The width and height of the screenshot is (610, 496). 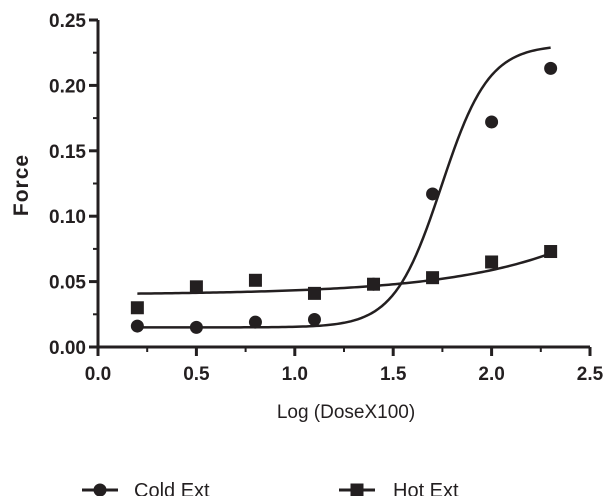 What do you see at coordinates (67, 21) in the screenshot?
I see `y-tick-label: 0.25` at bounding box center [67, 21].